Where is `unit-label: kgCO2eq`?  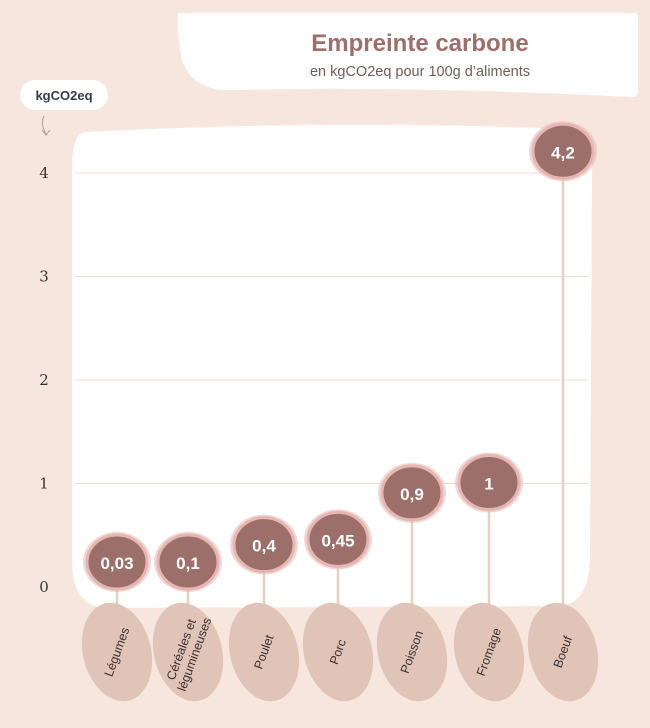 unit-label: kgCO2eq is located at coordinates (64, 95).